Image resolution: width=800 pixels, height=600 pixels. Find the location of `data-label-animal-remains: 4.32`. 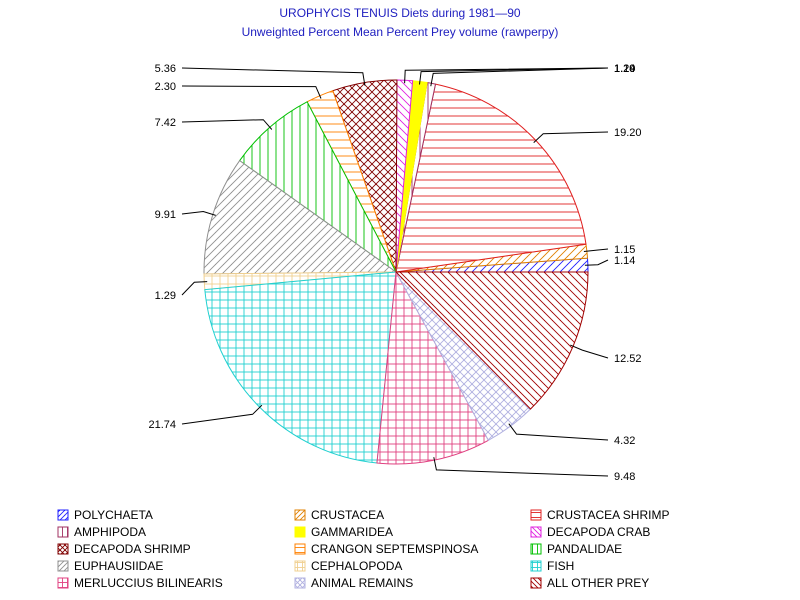

data-label-animal-remains: 4.32 is located at coordinates (624, 441).